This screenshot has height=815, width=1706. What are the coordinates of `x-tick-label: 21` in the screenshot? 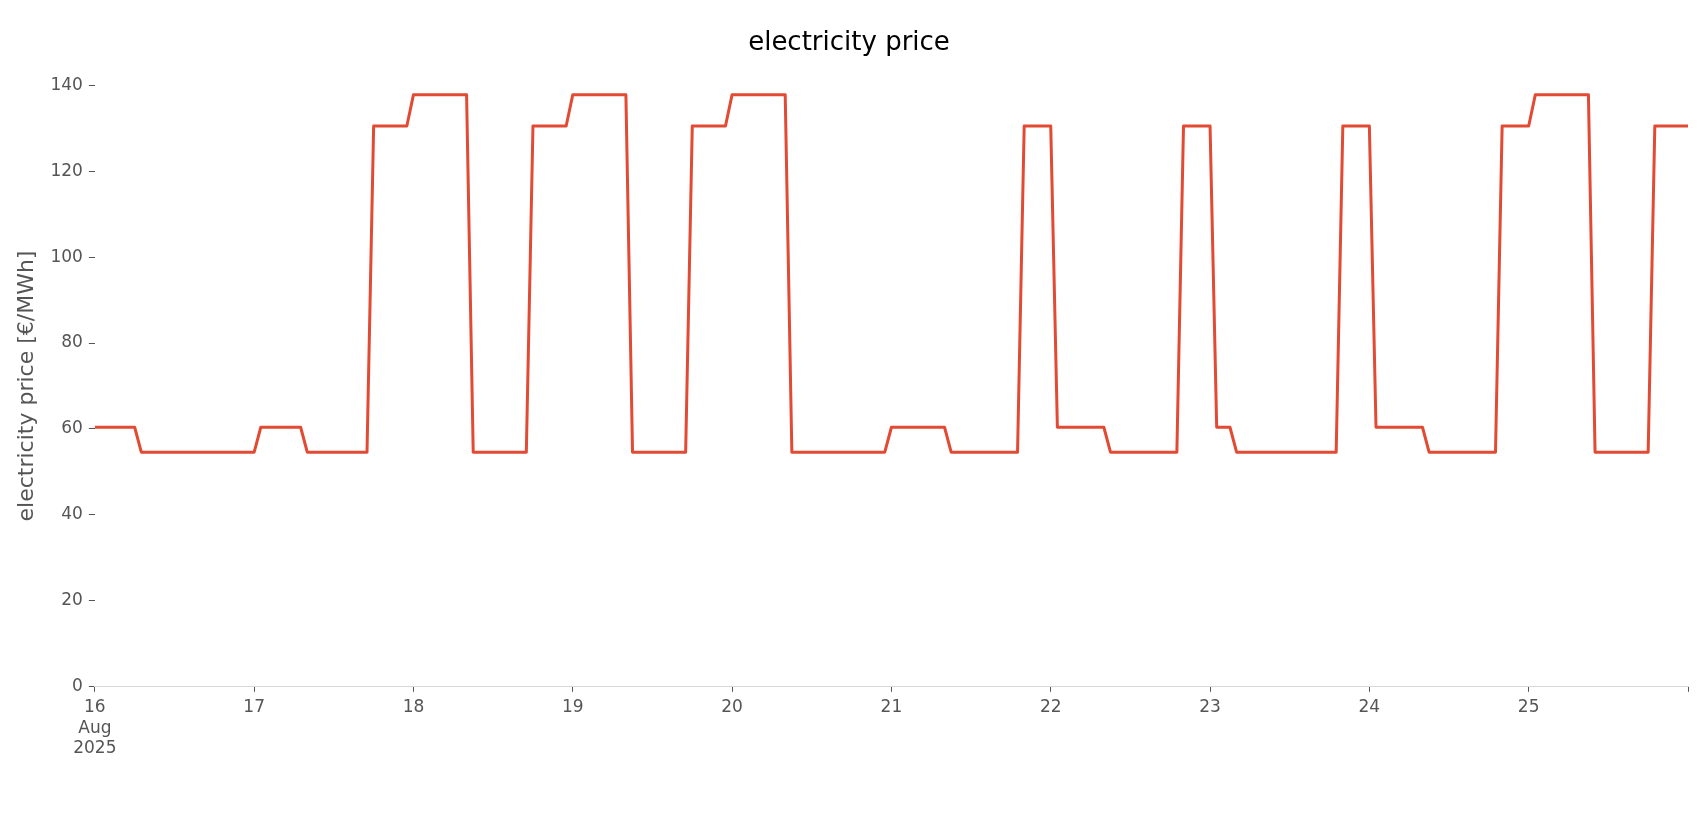 It's located at (891, 706).